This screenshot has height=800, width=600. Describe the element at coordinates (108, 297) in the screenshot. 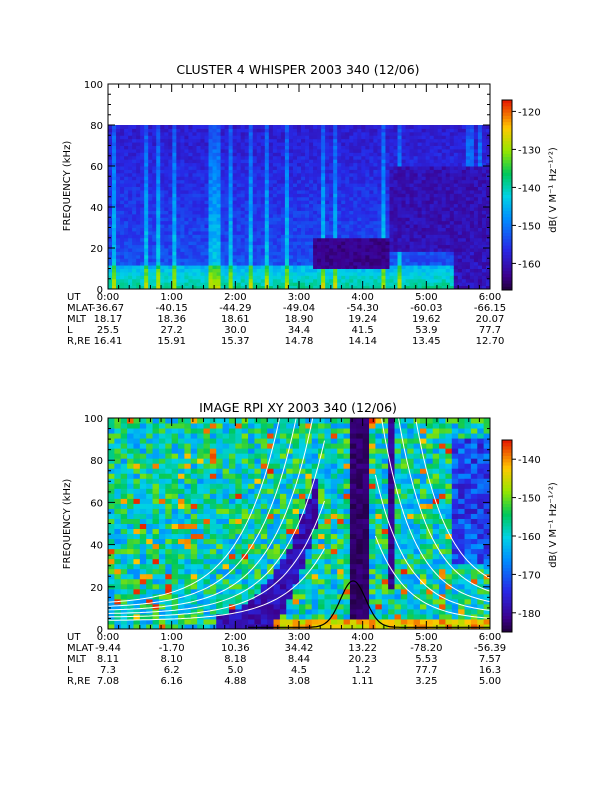

I see `cluster-ephemeris-value: 0:00` at that location.